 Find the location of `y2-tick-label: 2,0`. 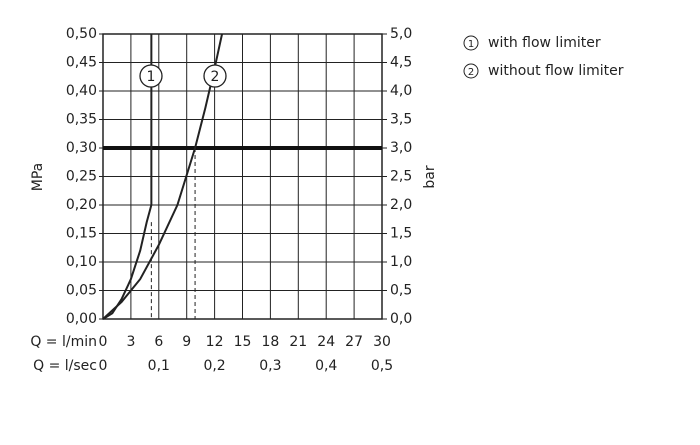

y2-tick-label: 2,0 is located at coordinates (401, 205).